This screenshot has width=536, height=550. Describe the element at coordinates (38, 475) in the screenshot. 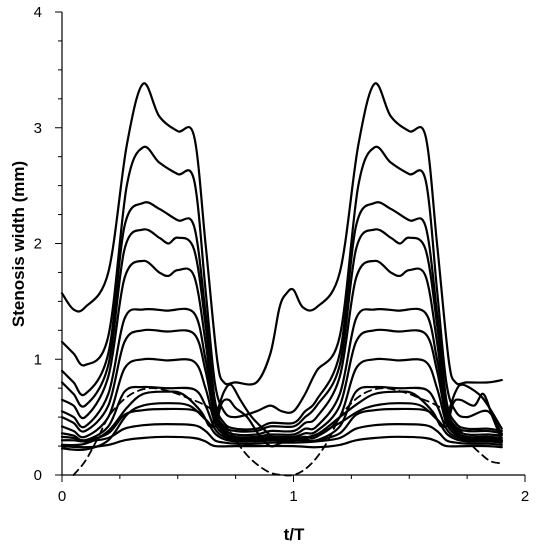

I see `y-tick-label: 0` at that location.